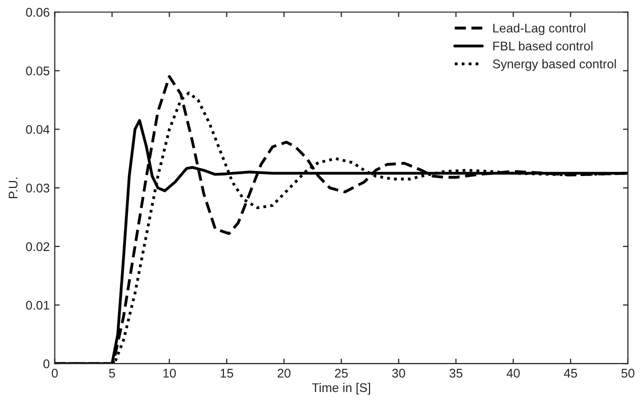  I want to click on legend-label: FBL based control, so click(542, 45).